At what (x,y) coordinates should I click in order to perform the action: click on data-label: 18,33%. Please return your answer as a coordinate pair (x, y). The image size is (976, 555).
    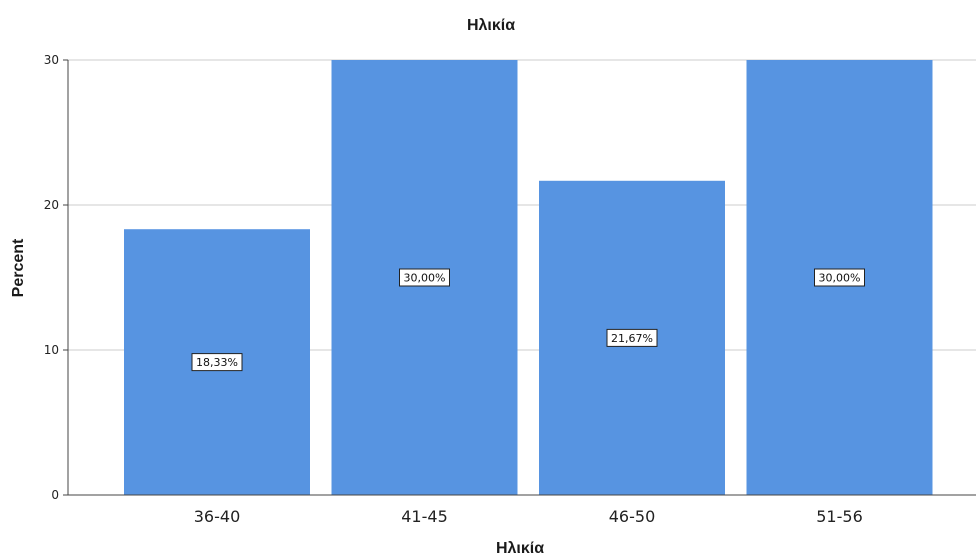
    Looking at the image, I should click on (217, 362).